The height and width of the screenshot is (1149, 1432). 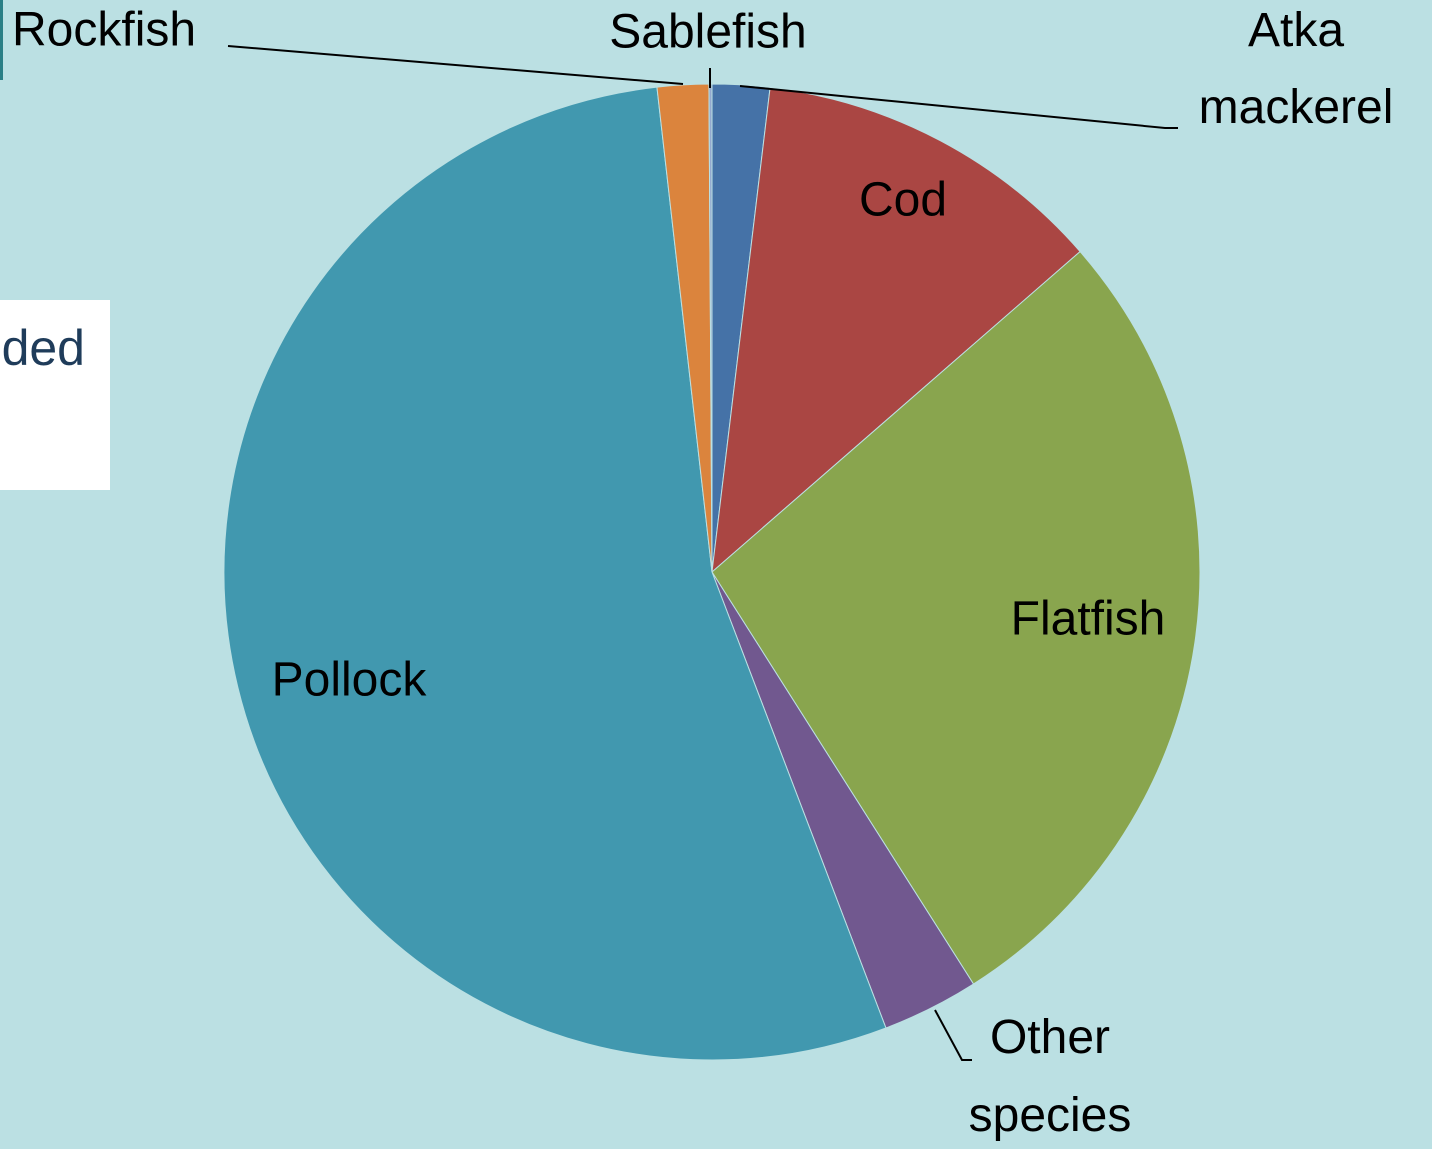 I want to click on slice-label: Sablefish, so click(x=707, y=32).